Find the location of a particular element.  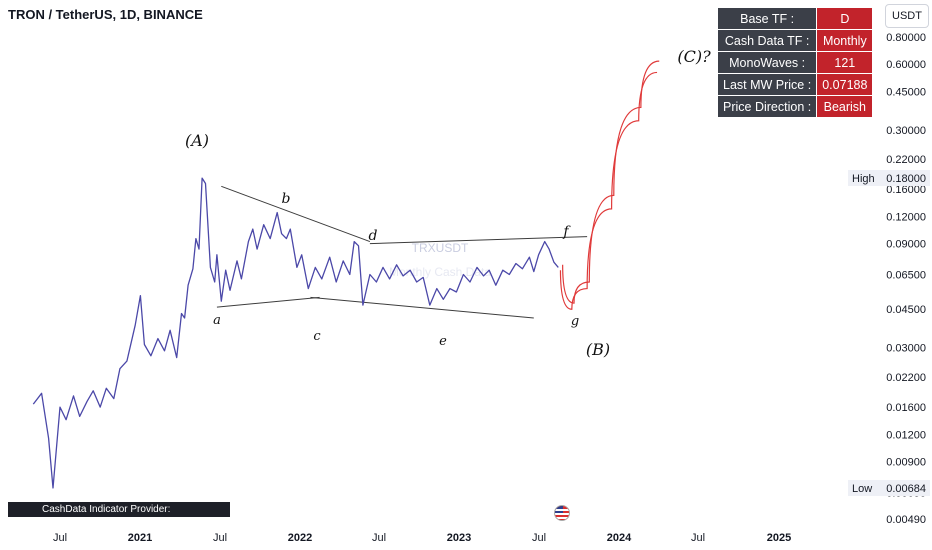

y-tick-label: 0.12000 is located at coordinates (906, 217).